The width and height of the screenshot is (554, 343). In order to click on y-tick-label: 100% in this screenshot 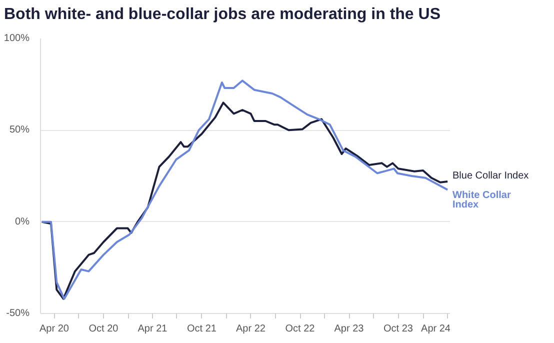, I will do `click(17, 38)`.